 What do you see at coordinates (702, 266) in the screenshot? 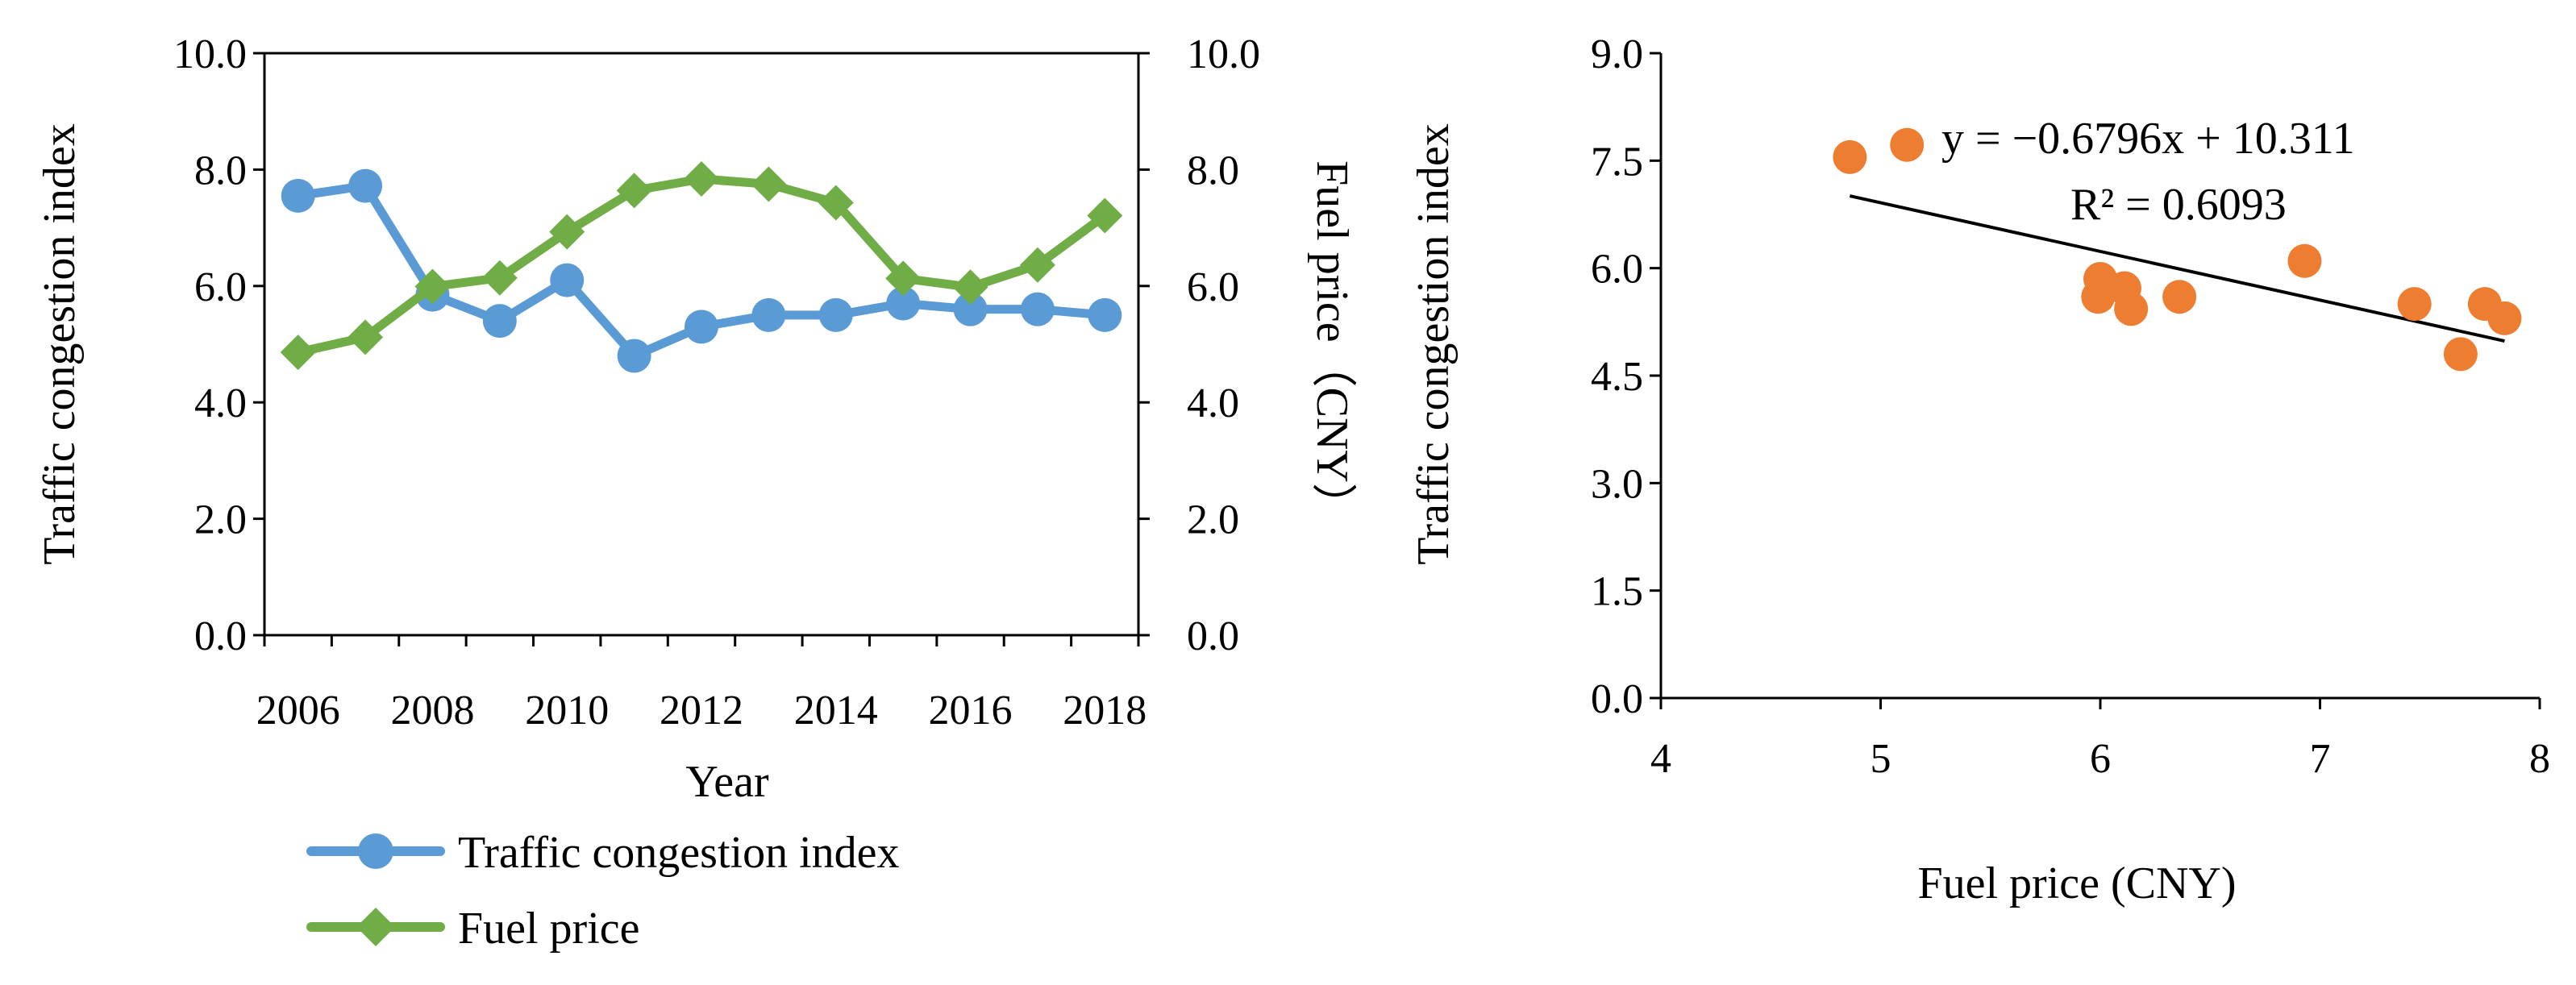
I see `line-series-group` at bounding box center [702, 266].